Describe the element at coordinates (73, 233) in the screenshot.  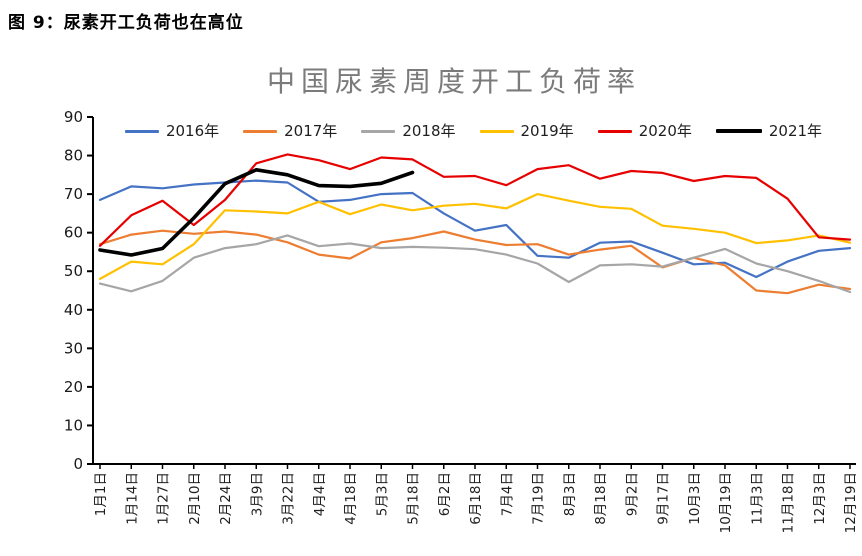
I see `y-tick-label: 60` at that location.